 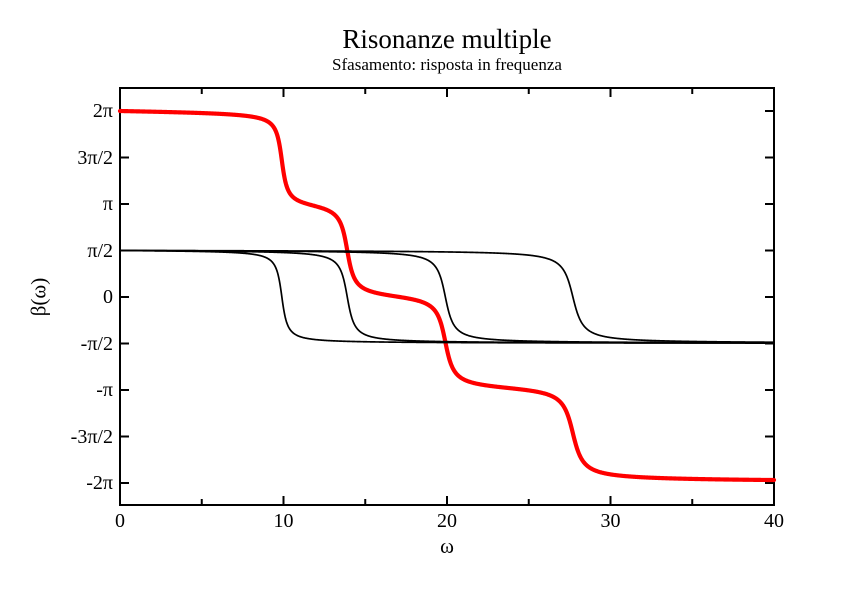 What do you see at coordinates (96, 343) in the screenshot?
I see `y-tick-label: -π/2` at bounding box center [96, 343].